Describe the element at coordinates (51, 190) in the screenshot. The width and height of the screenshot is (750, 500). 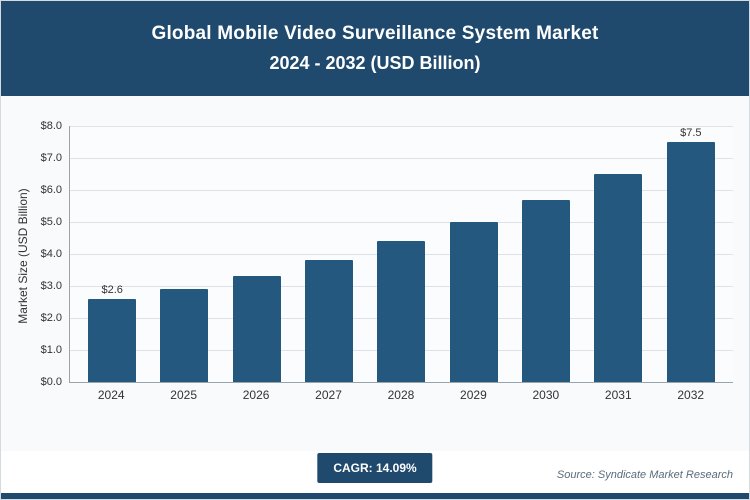
I see `y-tick-label: $6.0` at that location.